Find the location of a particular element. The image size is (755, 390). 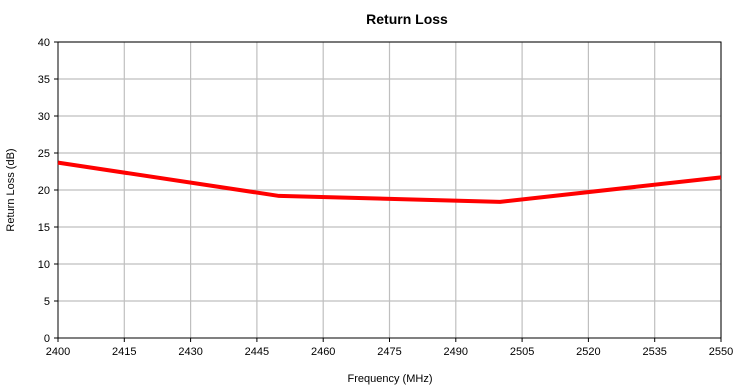

x-tick-label: 2550 is located at coordinates (721, 352).